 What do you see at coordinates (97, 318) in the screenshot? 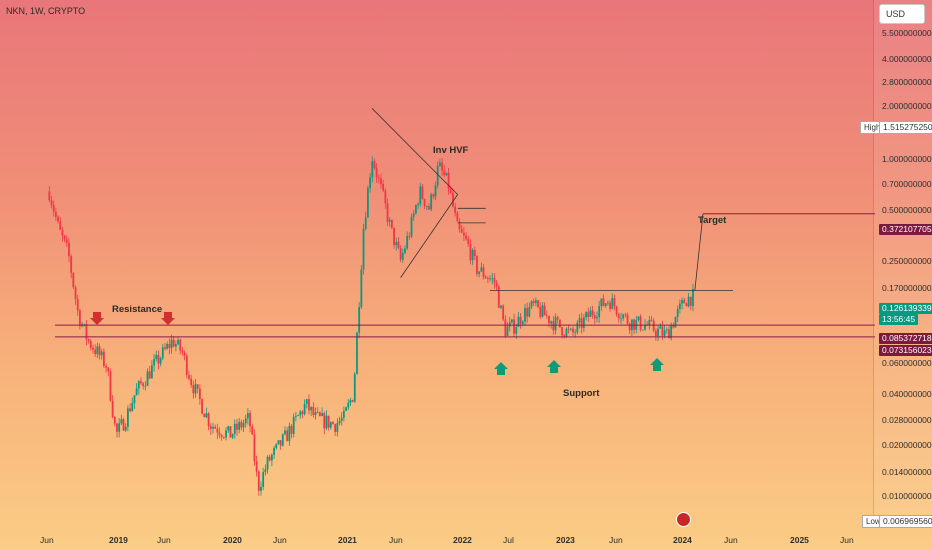
I see `resistance-arrow-icon` at bounding box center [97, 318].